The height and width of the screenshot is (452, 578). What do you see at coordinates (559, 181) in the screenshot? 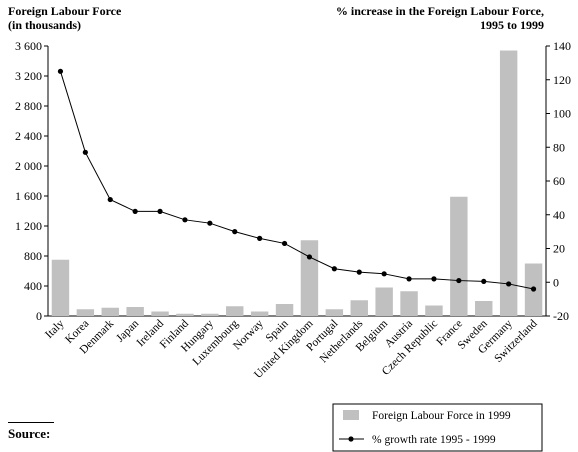
I see `right-tick-label: 60` at bounding box center [559, 181].